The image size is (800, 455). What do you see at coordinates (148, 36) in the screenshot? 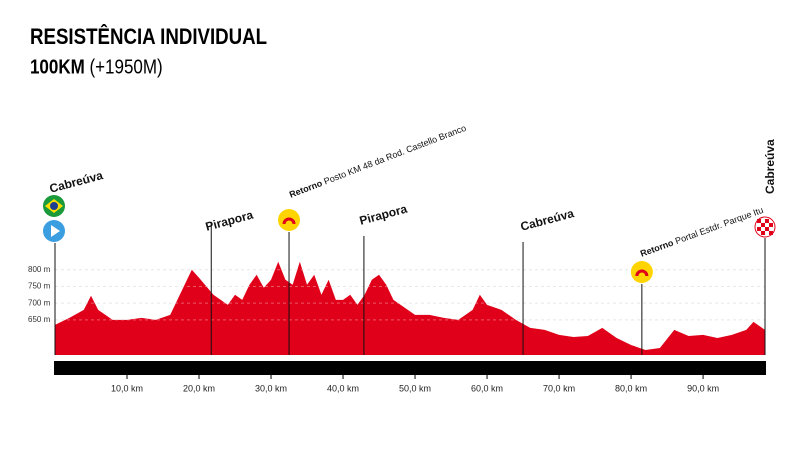
I see `chart-title: RESISTÊNCIA INDIVIDUAL` at bounding box center [148, 36].